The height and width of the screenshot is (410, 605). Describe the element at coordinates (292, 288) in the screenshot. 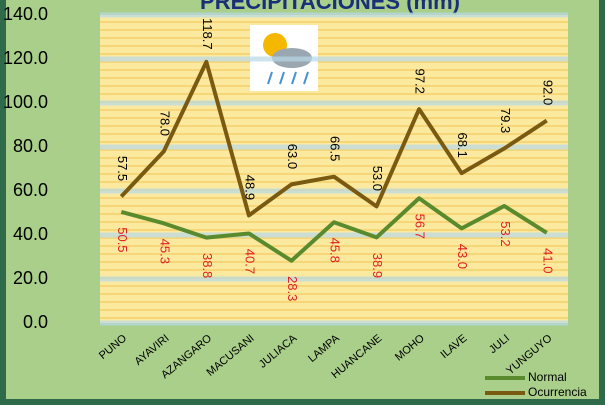

I see `data-label: 28.3` at that location.